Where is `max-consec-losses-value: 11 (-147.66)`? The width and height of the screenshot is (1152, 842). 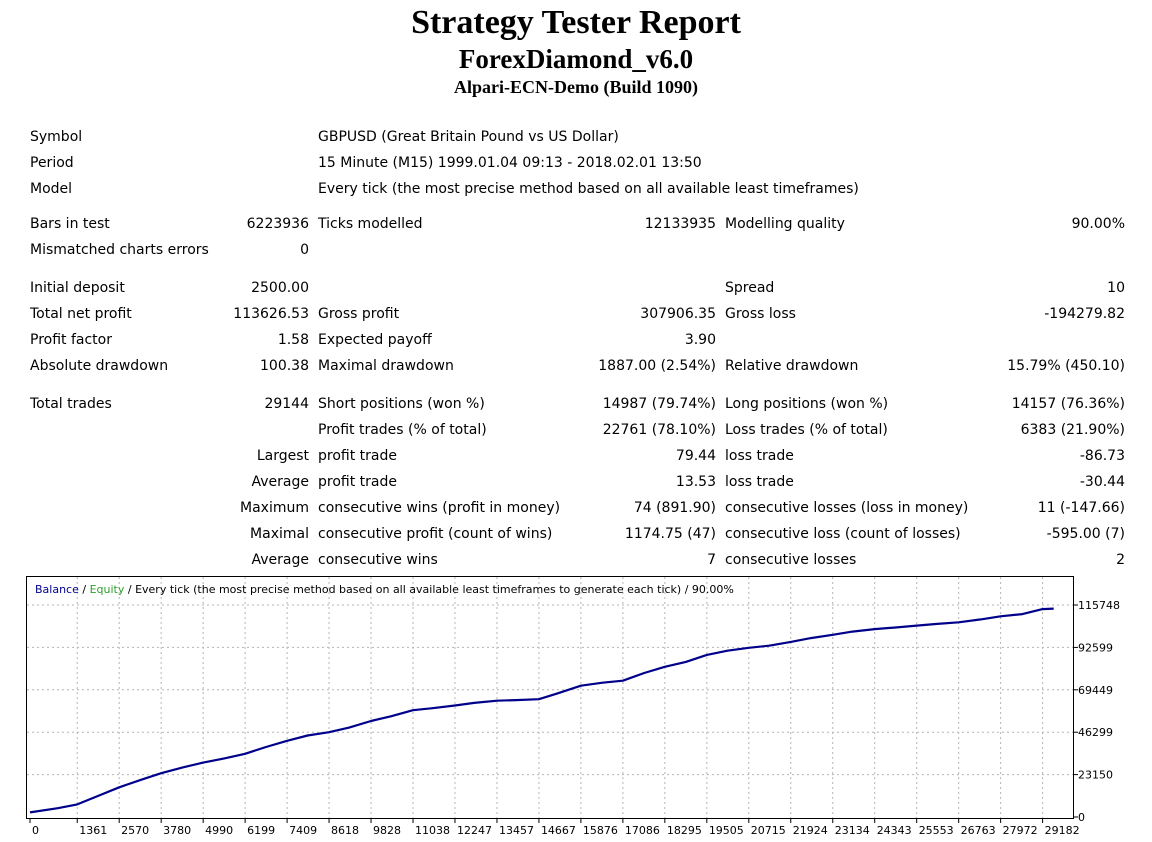
max-consec-losses-value: 11 (-147.66) is located at coordinates (1081, 508).